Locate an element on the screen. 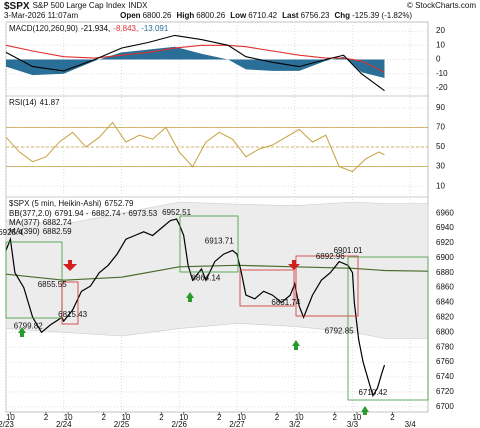 The height and width of the screenshot is (428, 480). legend-text: S&P 500 Large Cap Index is located at coordinates (79, 5).